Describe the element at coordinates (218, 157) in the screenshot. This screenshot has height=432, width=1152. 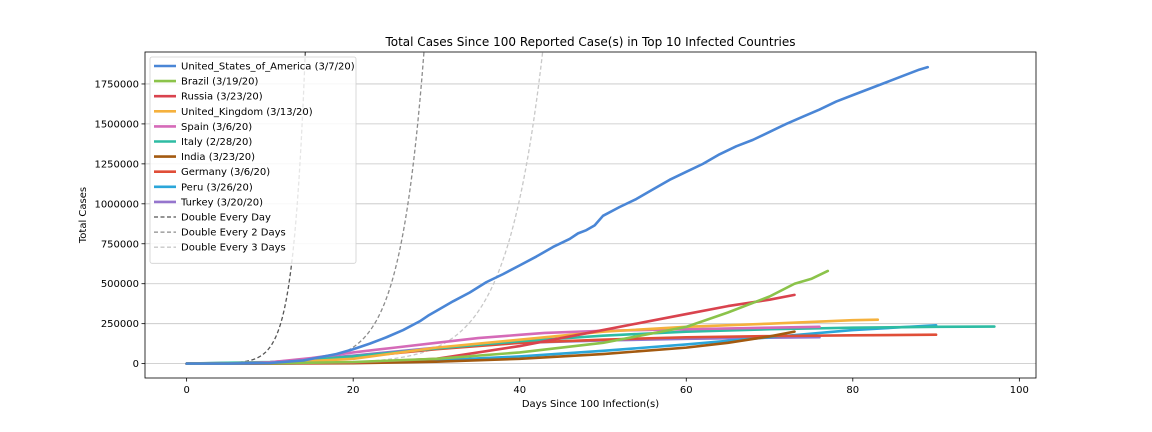
I see `legend-label: India (3/23/20)` at that location.